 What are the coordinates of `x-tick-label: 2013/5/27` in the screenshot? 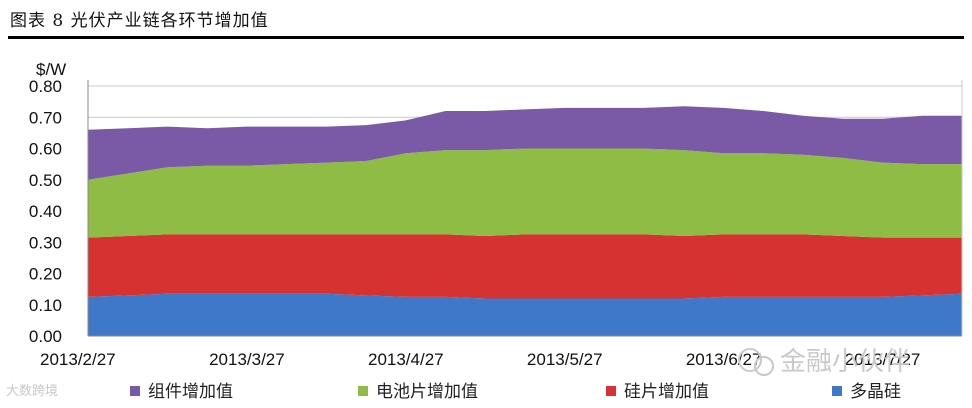 It's located at (565, 359).